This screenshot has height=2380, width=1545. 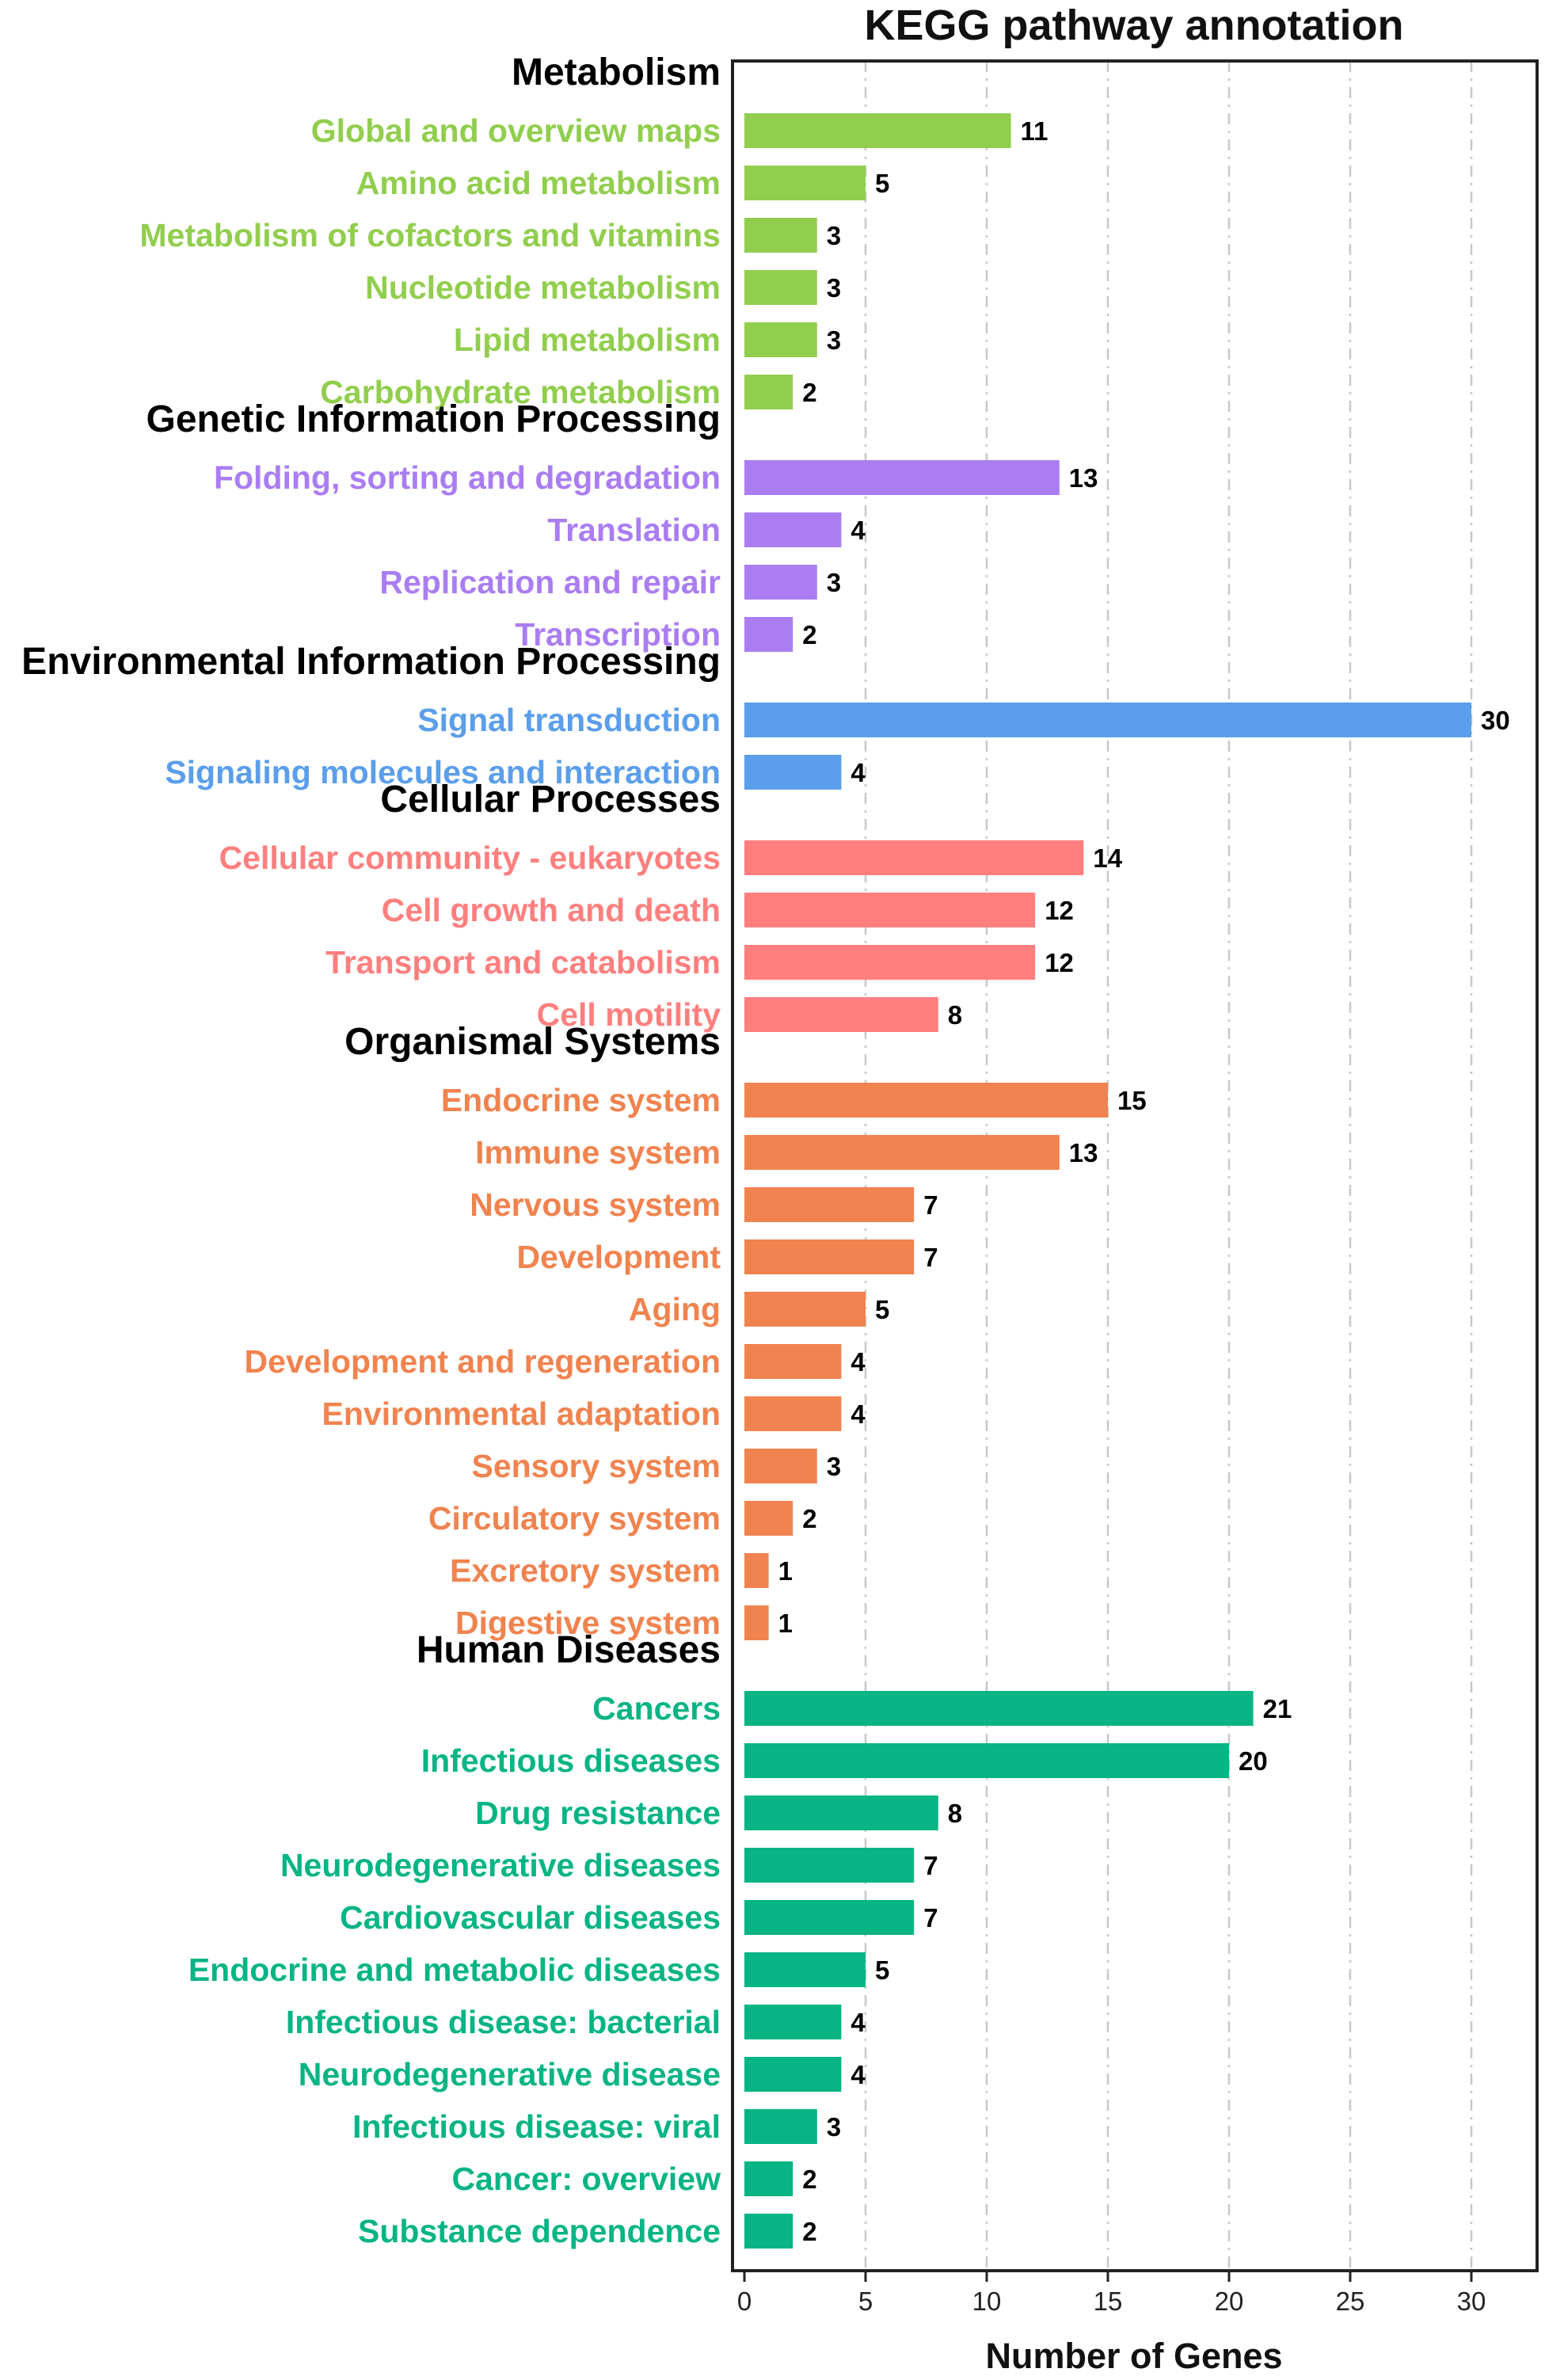 I want to click on group-label: Human Diseases, so click(x=569, y=1650).